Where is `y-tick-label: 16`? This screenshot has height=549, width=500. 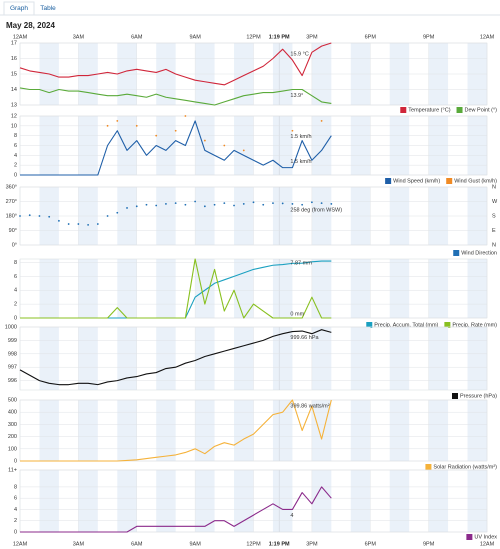
y-tick-label: 16 is located at coordinates (14, 59).